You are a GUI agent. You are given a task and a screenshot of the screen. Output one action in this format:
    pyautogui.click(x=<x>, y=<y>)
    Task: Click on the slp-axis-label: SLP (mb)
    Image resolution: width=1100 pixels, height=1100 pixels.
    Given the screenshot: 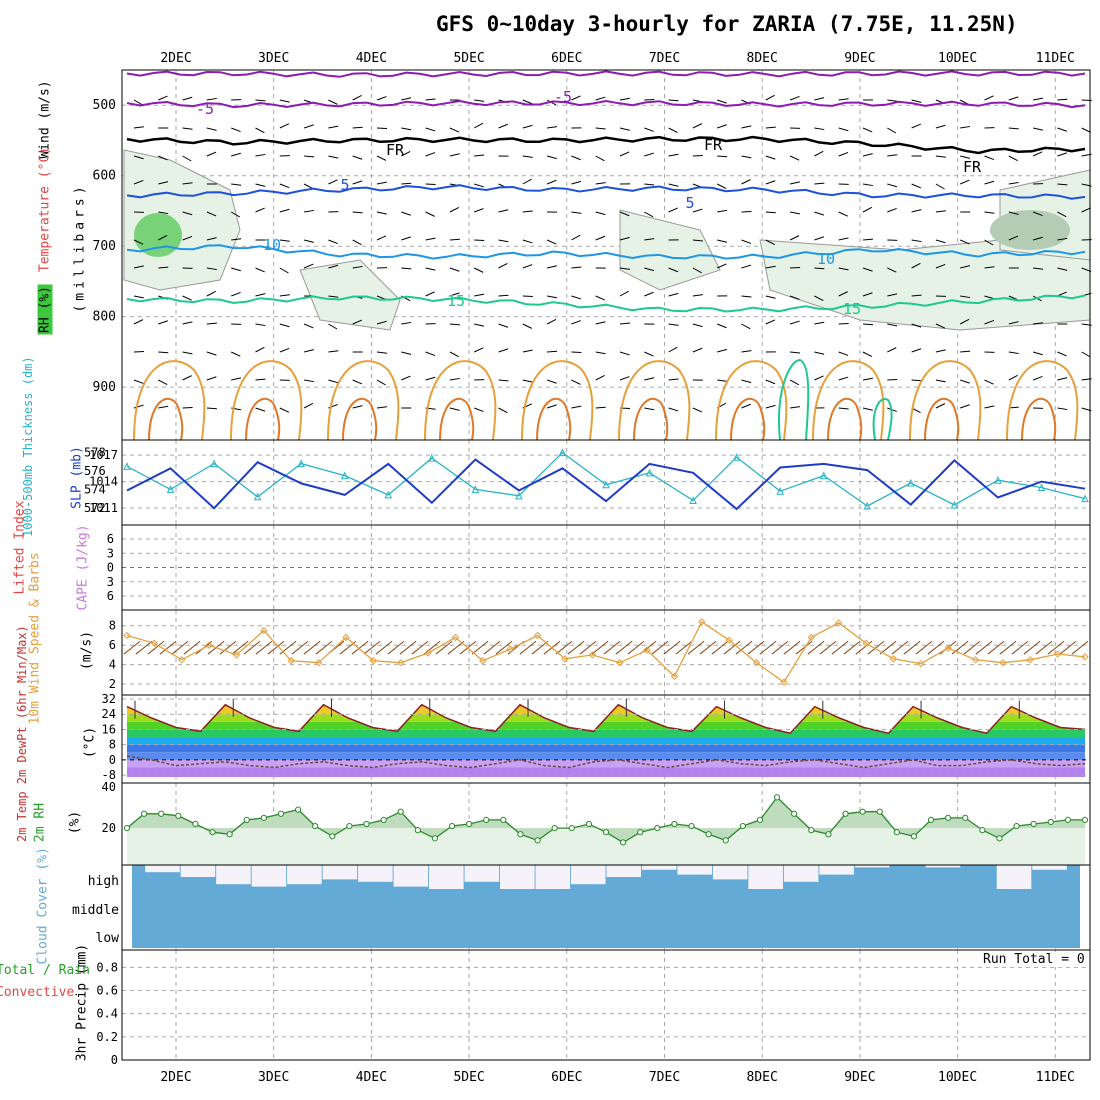 What is the action you would take?
    pyautogui.click(x=77, y=477)
    